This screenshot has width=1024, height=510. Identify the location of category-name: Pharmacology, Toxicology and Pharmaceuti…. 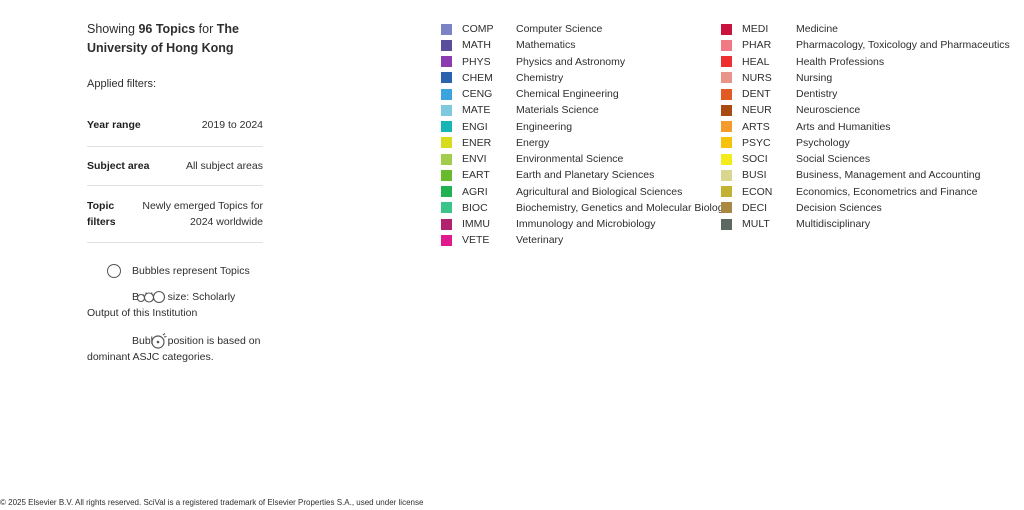
(903, 45).